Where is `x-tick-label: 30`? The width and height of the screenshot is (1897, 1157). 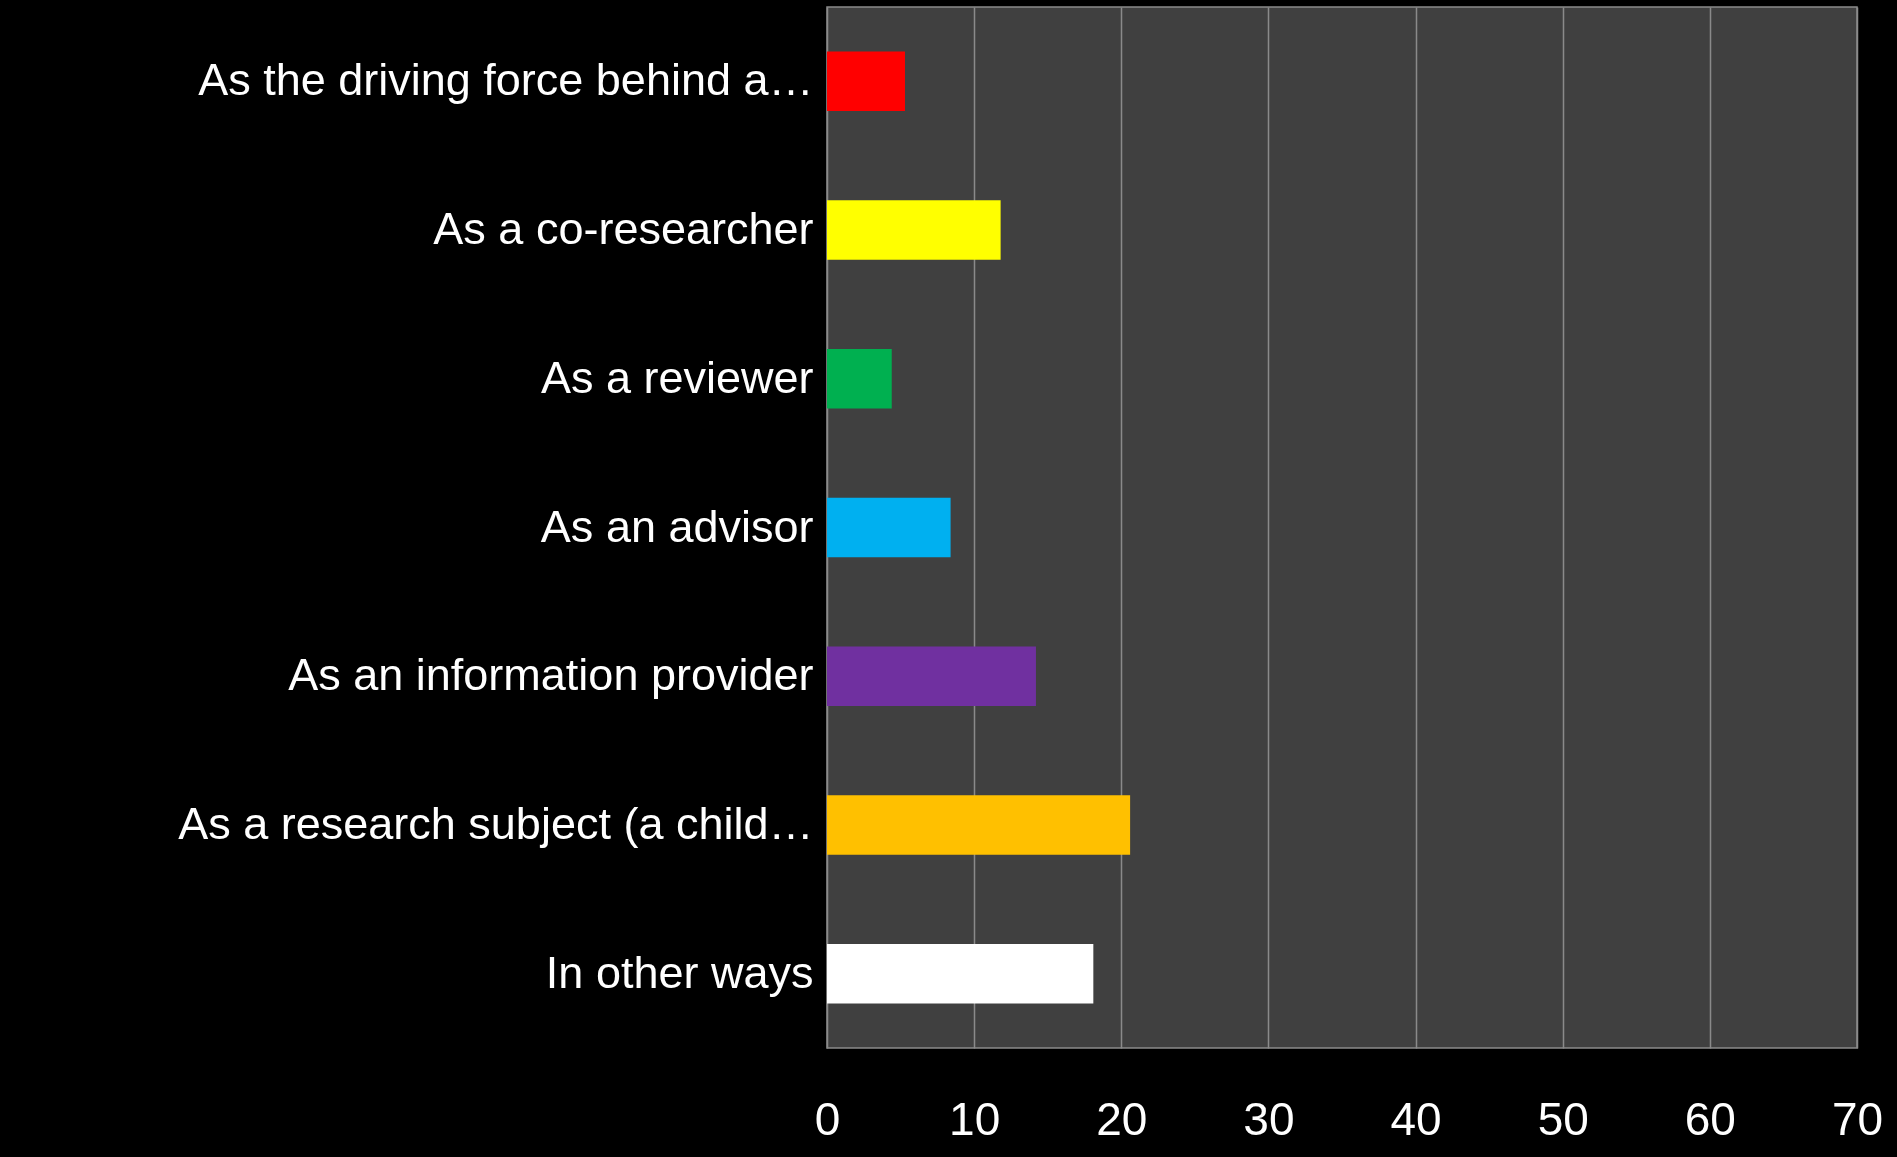 x-tick-label: 30 is located at coordinates (1269, 1118).